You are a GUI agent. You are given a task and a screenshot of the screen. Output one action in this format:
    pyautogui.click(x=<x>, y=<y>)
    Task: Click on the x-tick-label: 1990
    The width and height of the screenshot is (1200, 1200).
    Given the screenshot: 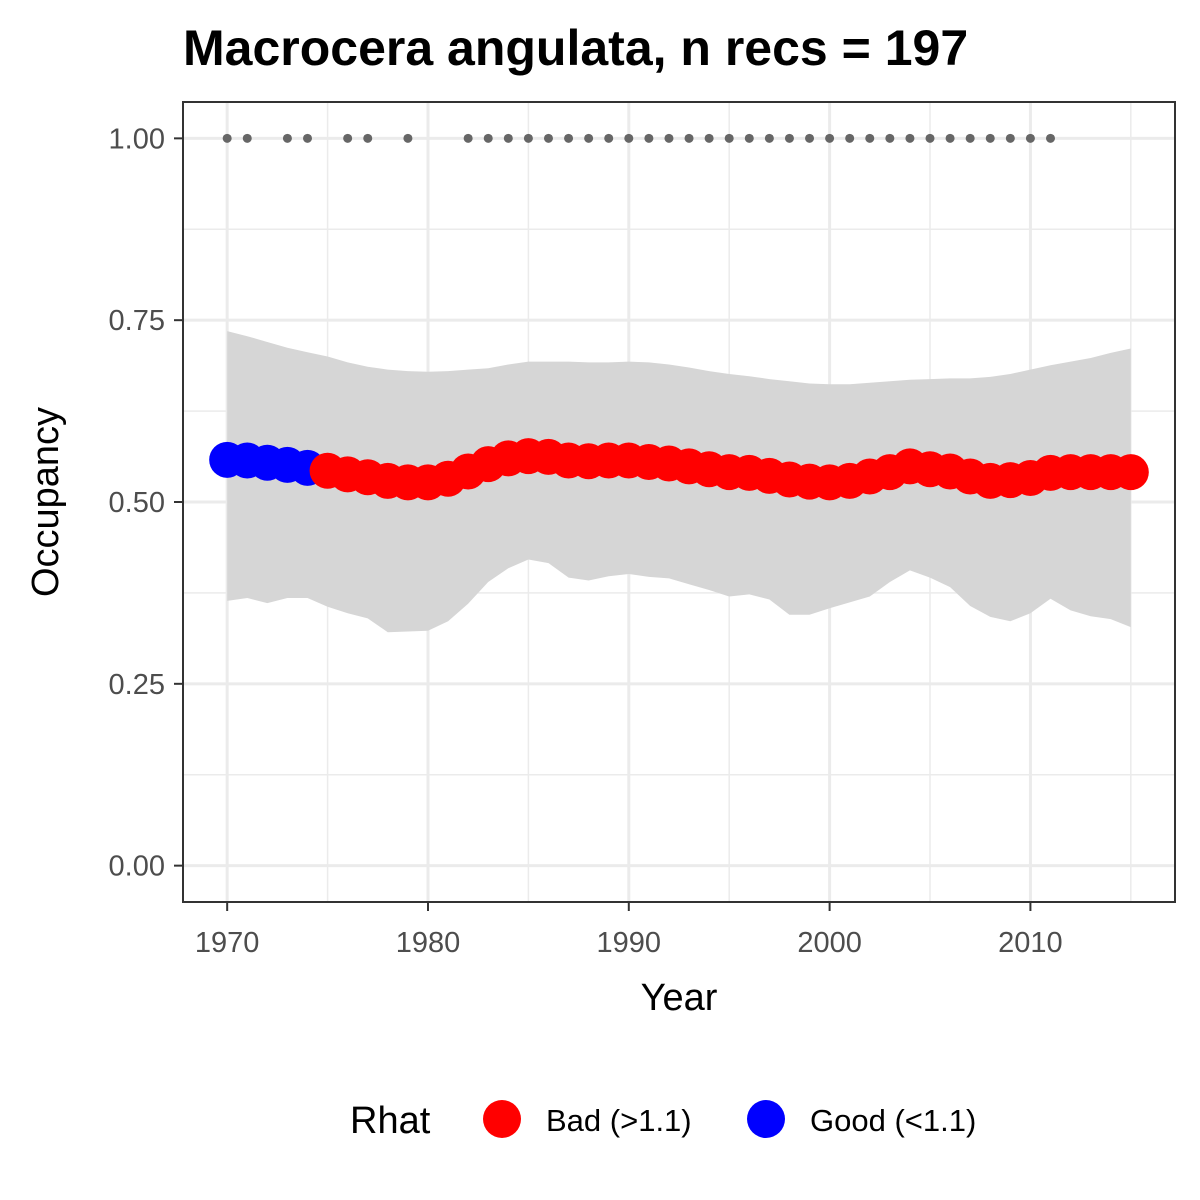 What is the action you would take?
    pyautogui.click(x=629, y=943)
    